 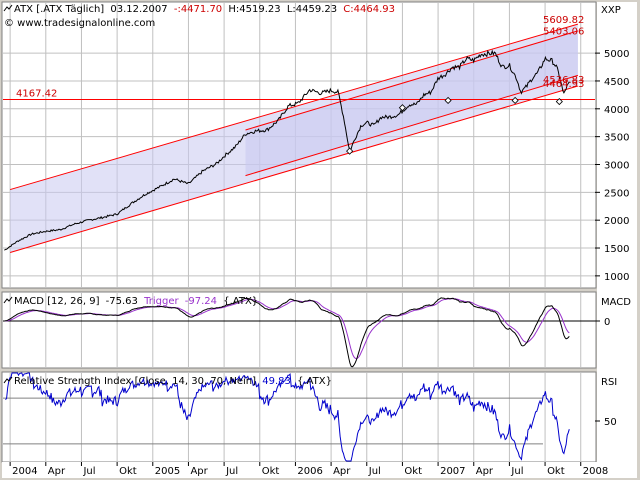 I want to click on support-line-label: 4167.42, so click(x=36, y=93).